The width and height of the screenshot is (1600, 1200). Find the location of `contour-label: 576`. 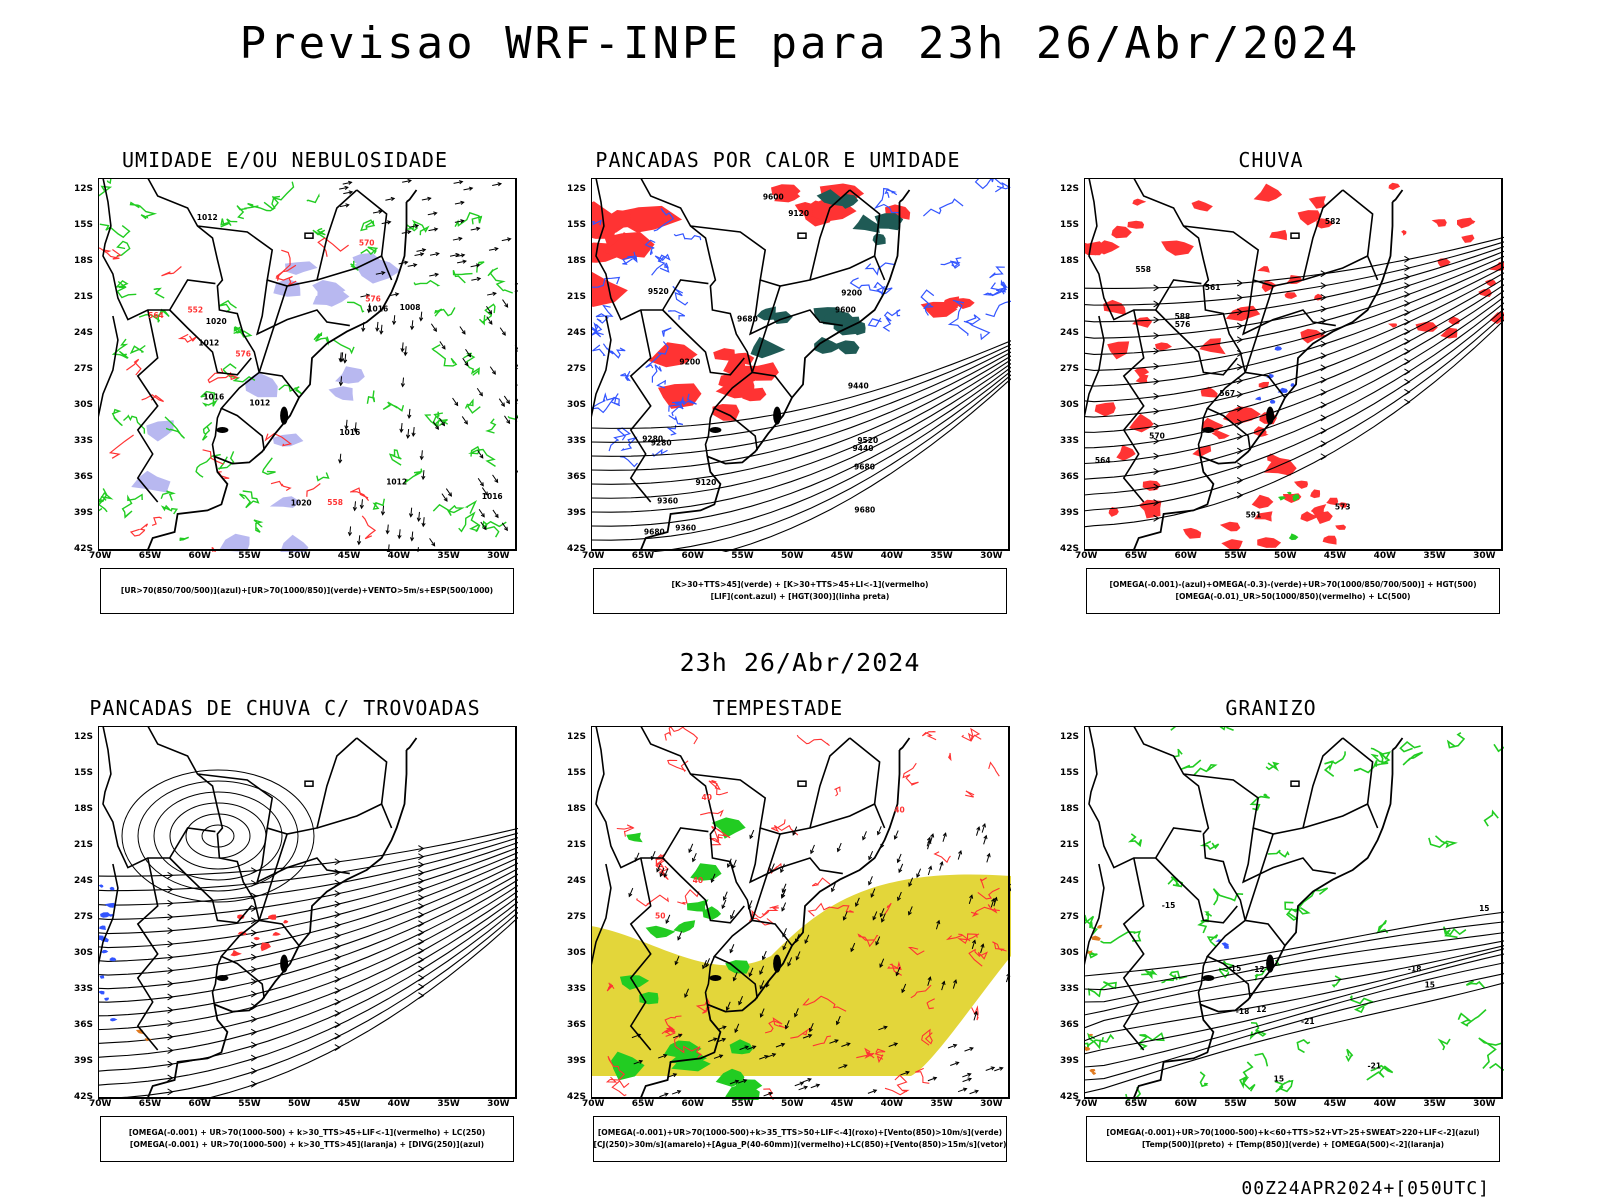

contour-label: 576 is located at coordinates (243, 354).